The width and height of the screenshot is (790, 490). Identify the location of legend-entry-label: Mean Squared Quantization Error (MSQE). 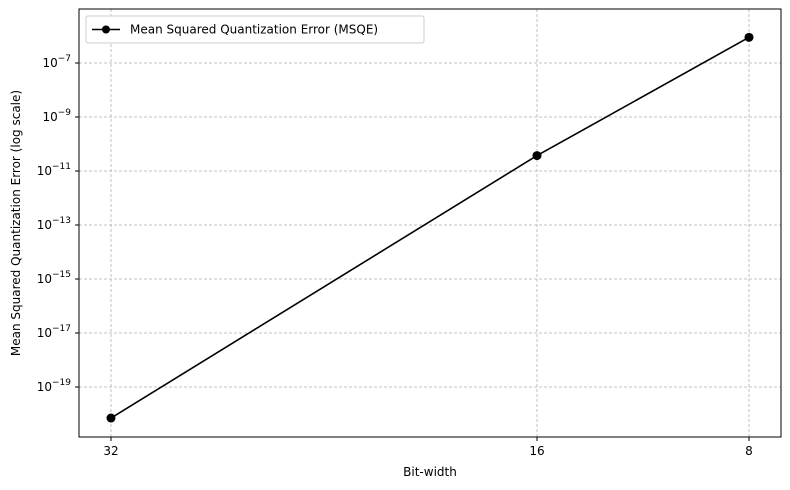
(254, 30).